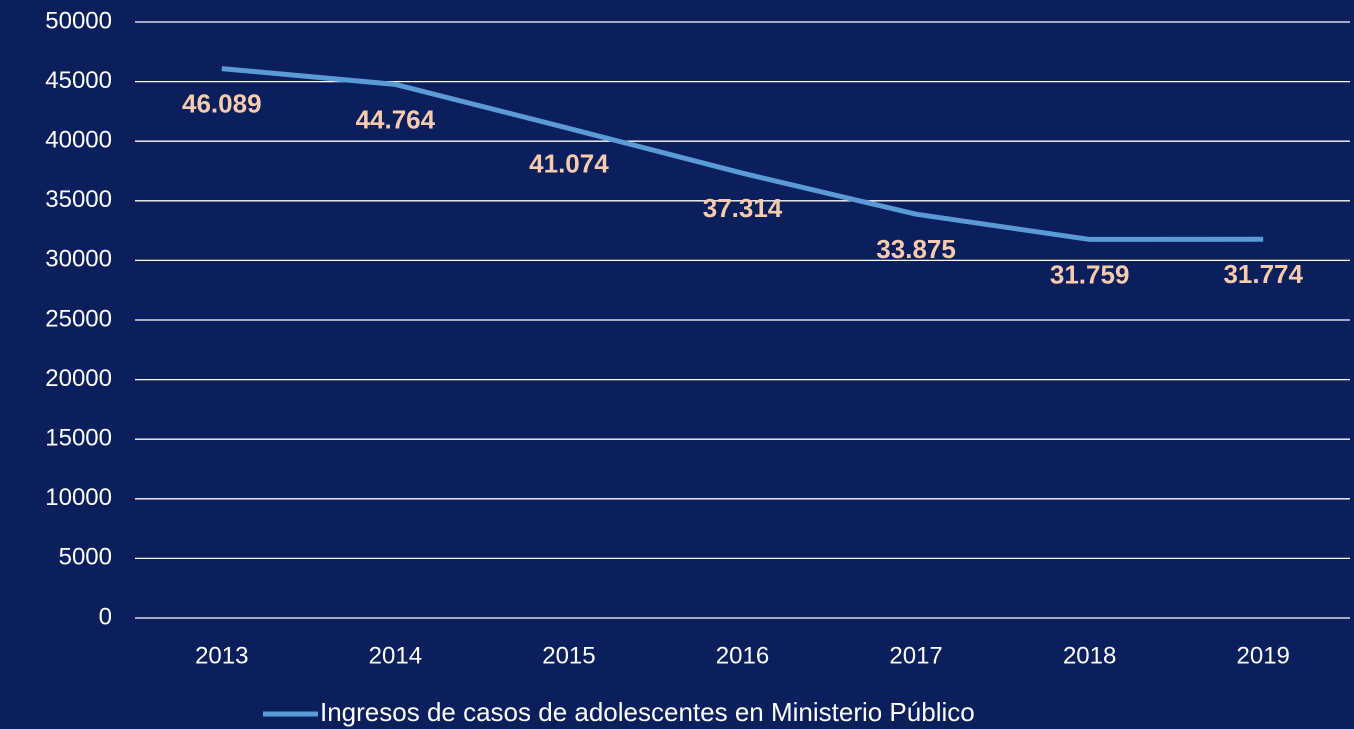 Image resolution: width=1354 pixels, height=729 pixels. What do you see at coordinates (915, 655) in the screenshot?
I see `x-tick-label: 2017` at bounding box center [915, 655].